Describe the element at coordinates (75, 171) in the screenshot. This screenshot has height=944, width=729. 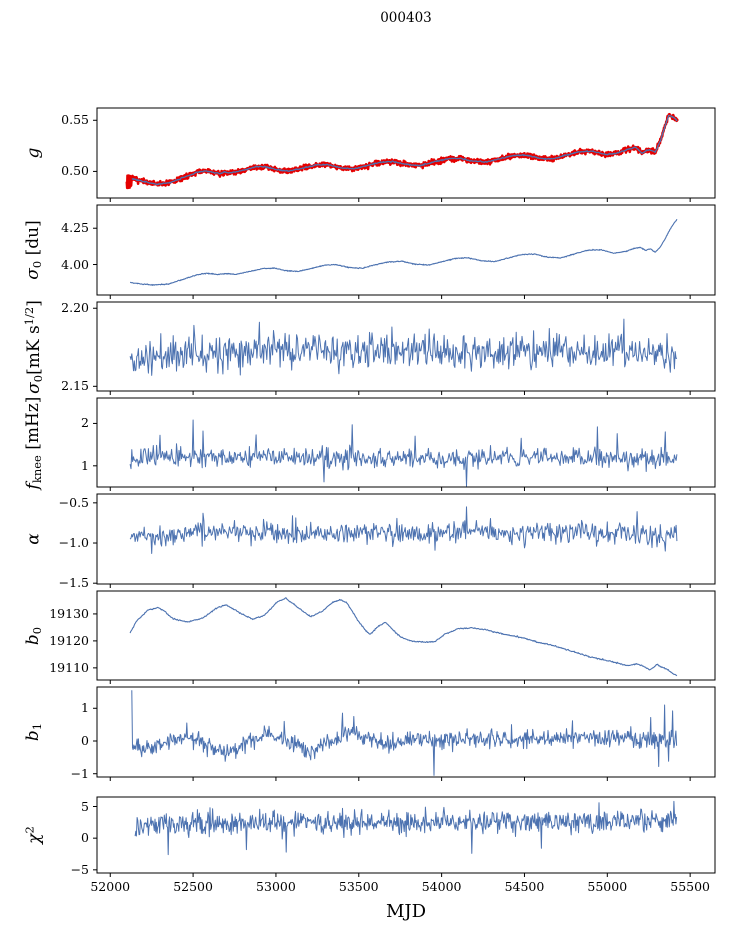
I see `y-tick-label-g: 0.50` at that location.